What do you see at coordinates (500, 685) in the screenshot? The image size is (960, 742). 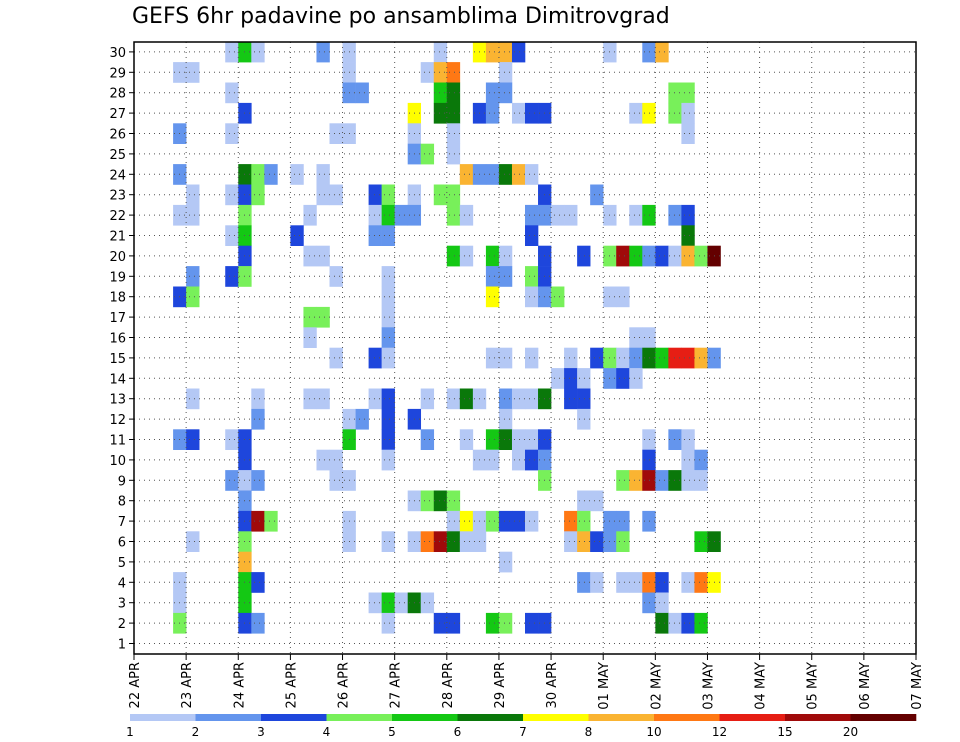 I see `x-tick-label: 29 APR` at bounding box center [500, 685].